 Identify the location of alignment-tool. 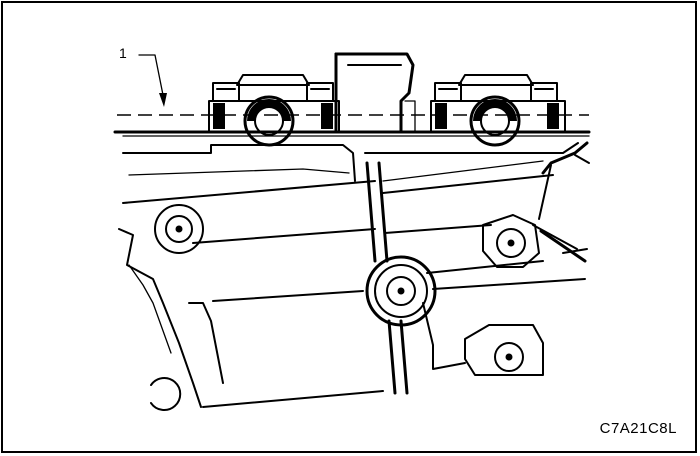
(375, 93).